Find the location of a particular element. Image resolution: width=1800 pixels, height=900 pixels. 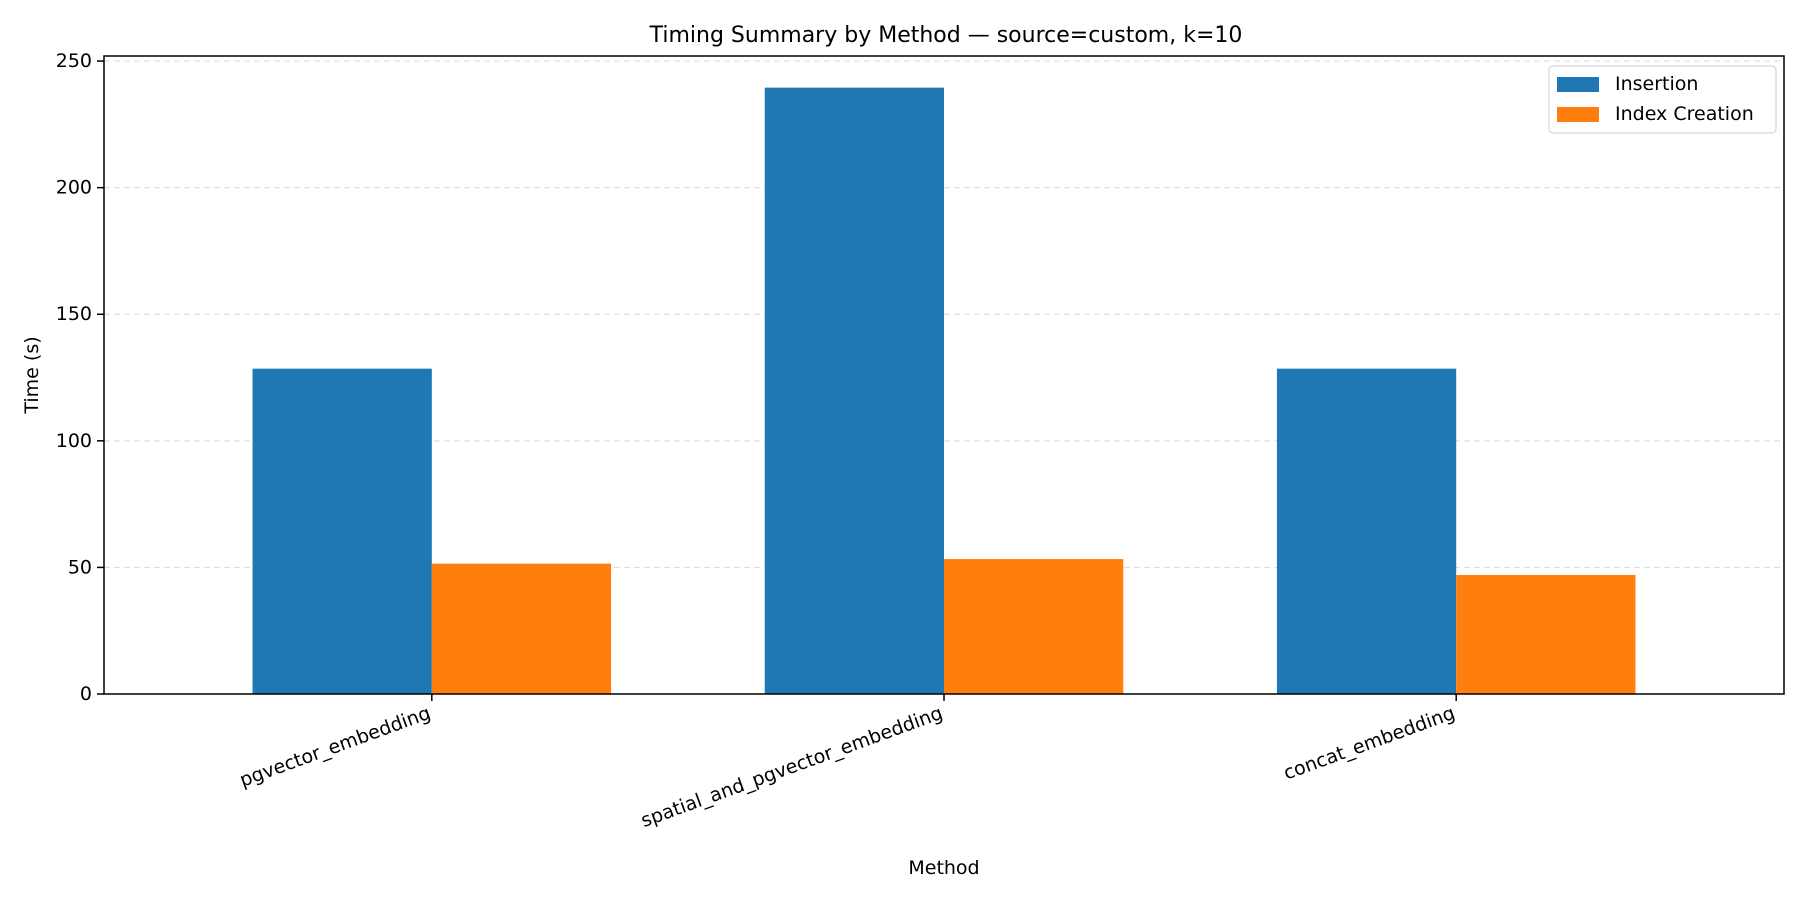

bar-index-creation-concat_embedding is located at coordinates (1546, 634).